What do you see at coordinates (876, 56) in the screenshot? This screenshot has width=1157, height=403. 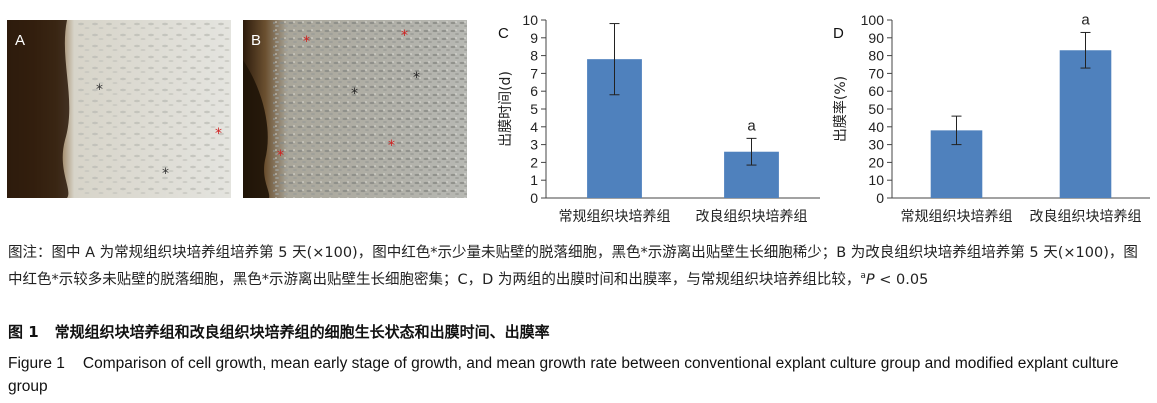 I see `y-tick-label: 80` at bounding box center [876, 56].